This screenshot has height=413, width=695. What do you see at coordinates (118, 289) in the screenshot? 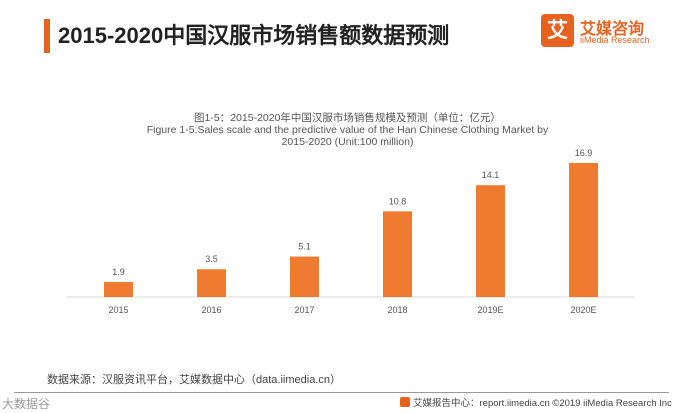
I see `bar-2015` at bounding box center [118, 289].